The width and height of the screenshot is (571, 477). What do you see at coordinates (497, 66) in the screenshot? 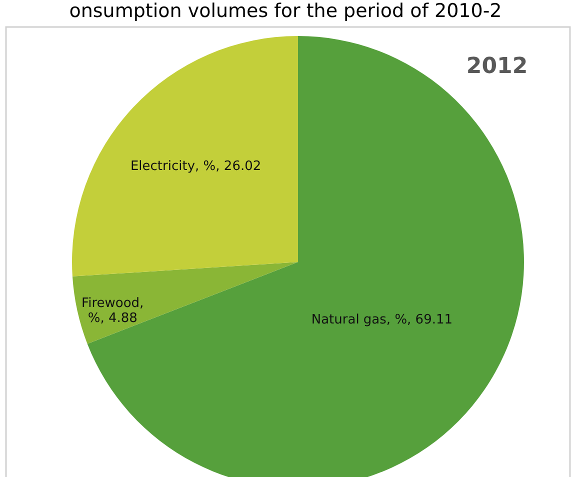
I see `text: 2012` at bounding box center [497, 66].